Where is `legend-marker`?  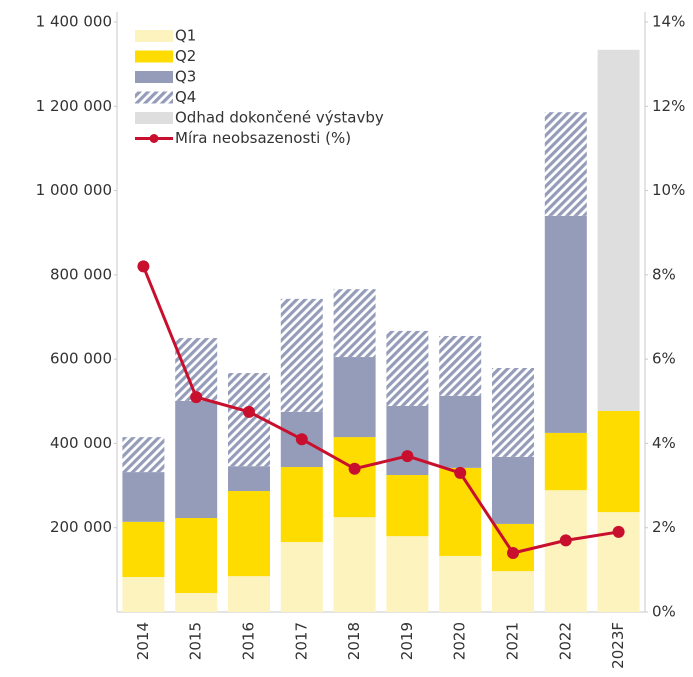
legend-marker is located at coordinates (154, 138).